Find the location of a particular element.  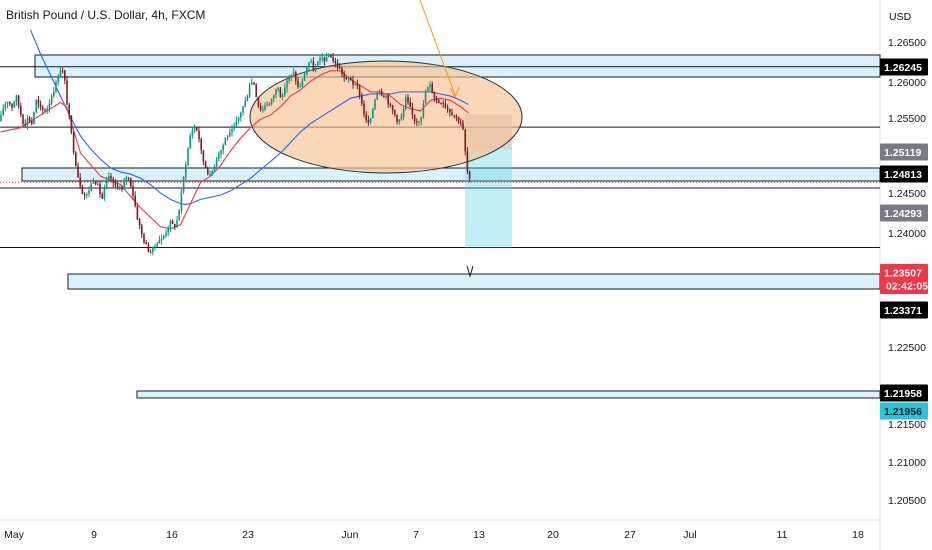

x-tick-label: 11 is located at coordinates (782, 535).